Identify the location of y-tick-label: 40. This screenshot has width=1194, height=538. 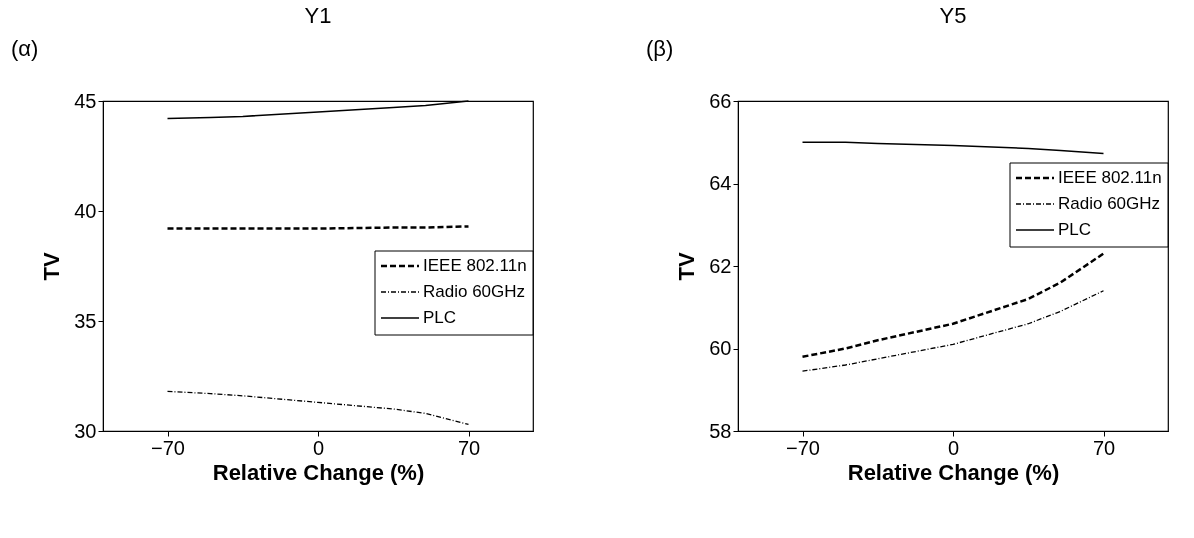
(85, 210).